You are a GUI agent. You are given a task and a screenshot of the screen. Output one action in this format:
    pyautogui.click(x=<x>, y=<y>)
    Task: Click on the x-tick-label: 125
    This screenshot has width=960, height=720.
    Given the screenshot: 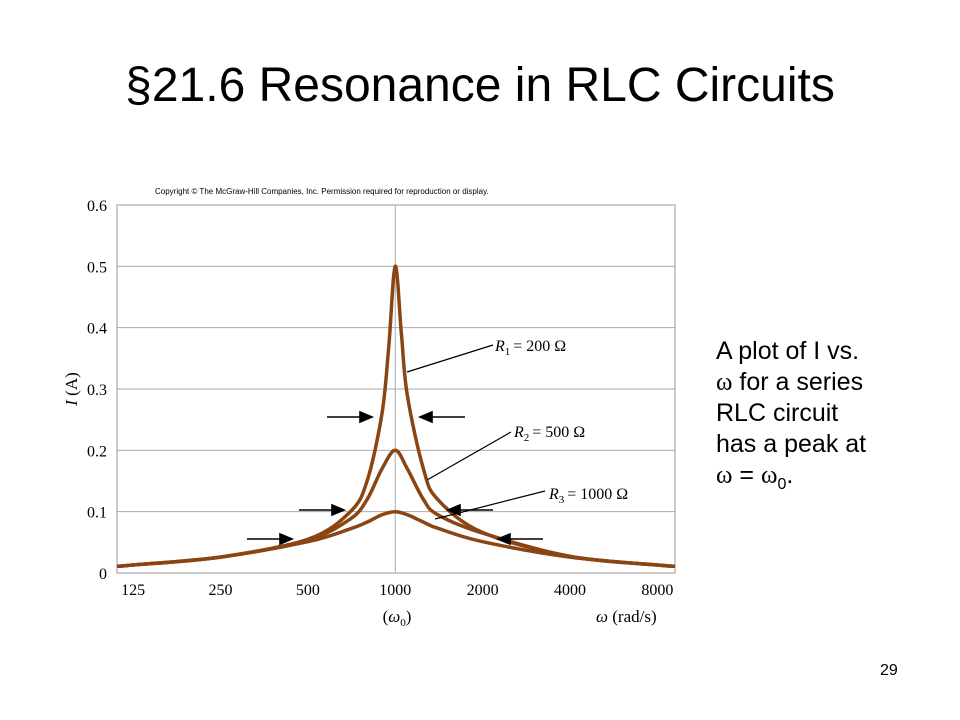 What is the action you would take?
    pyautogui.click(x=133, y=590)
    